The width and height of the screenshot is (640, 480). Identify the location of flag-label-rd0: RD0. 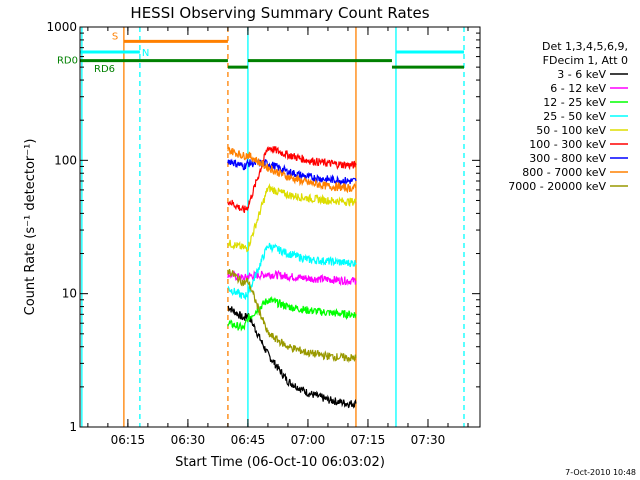
(67, 61).